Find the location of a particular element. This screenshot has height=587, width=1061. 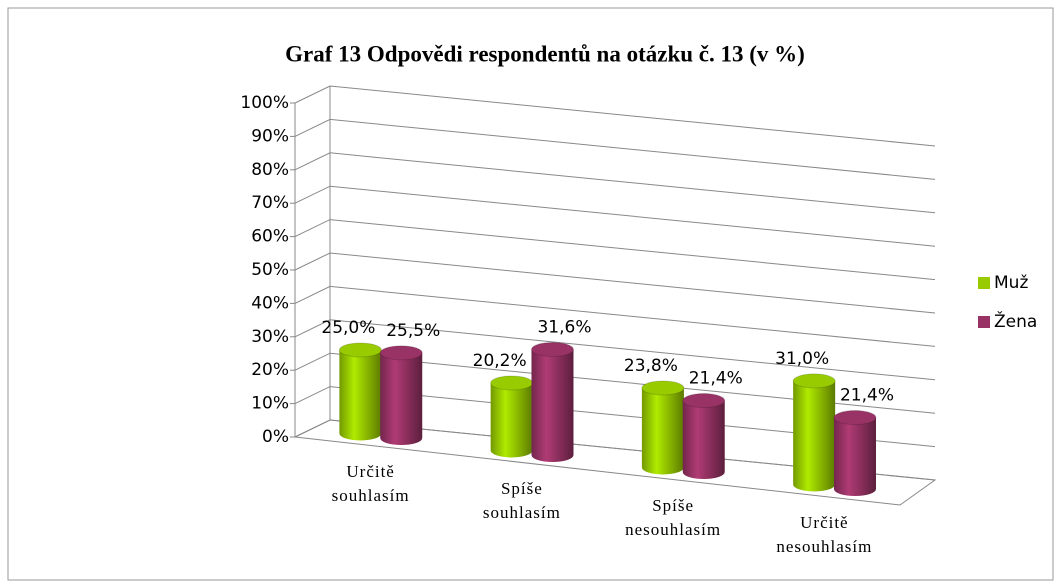

data-label: 20,2% is located at coordinates (500, 361).